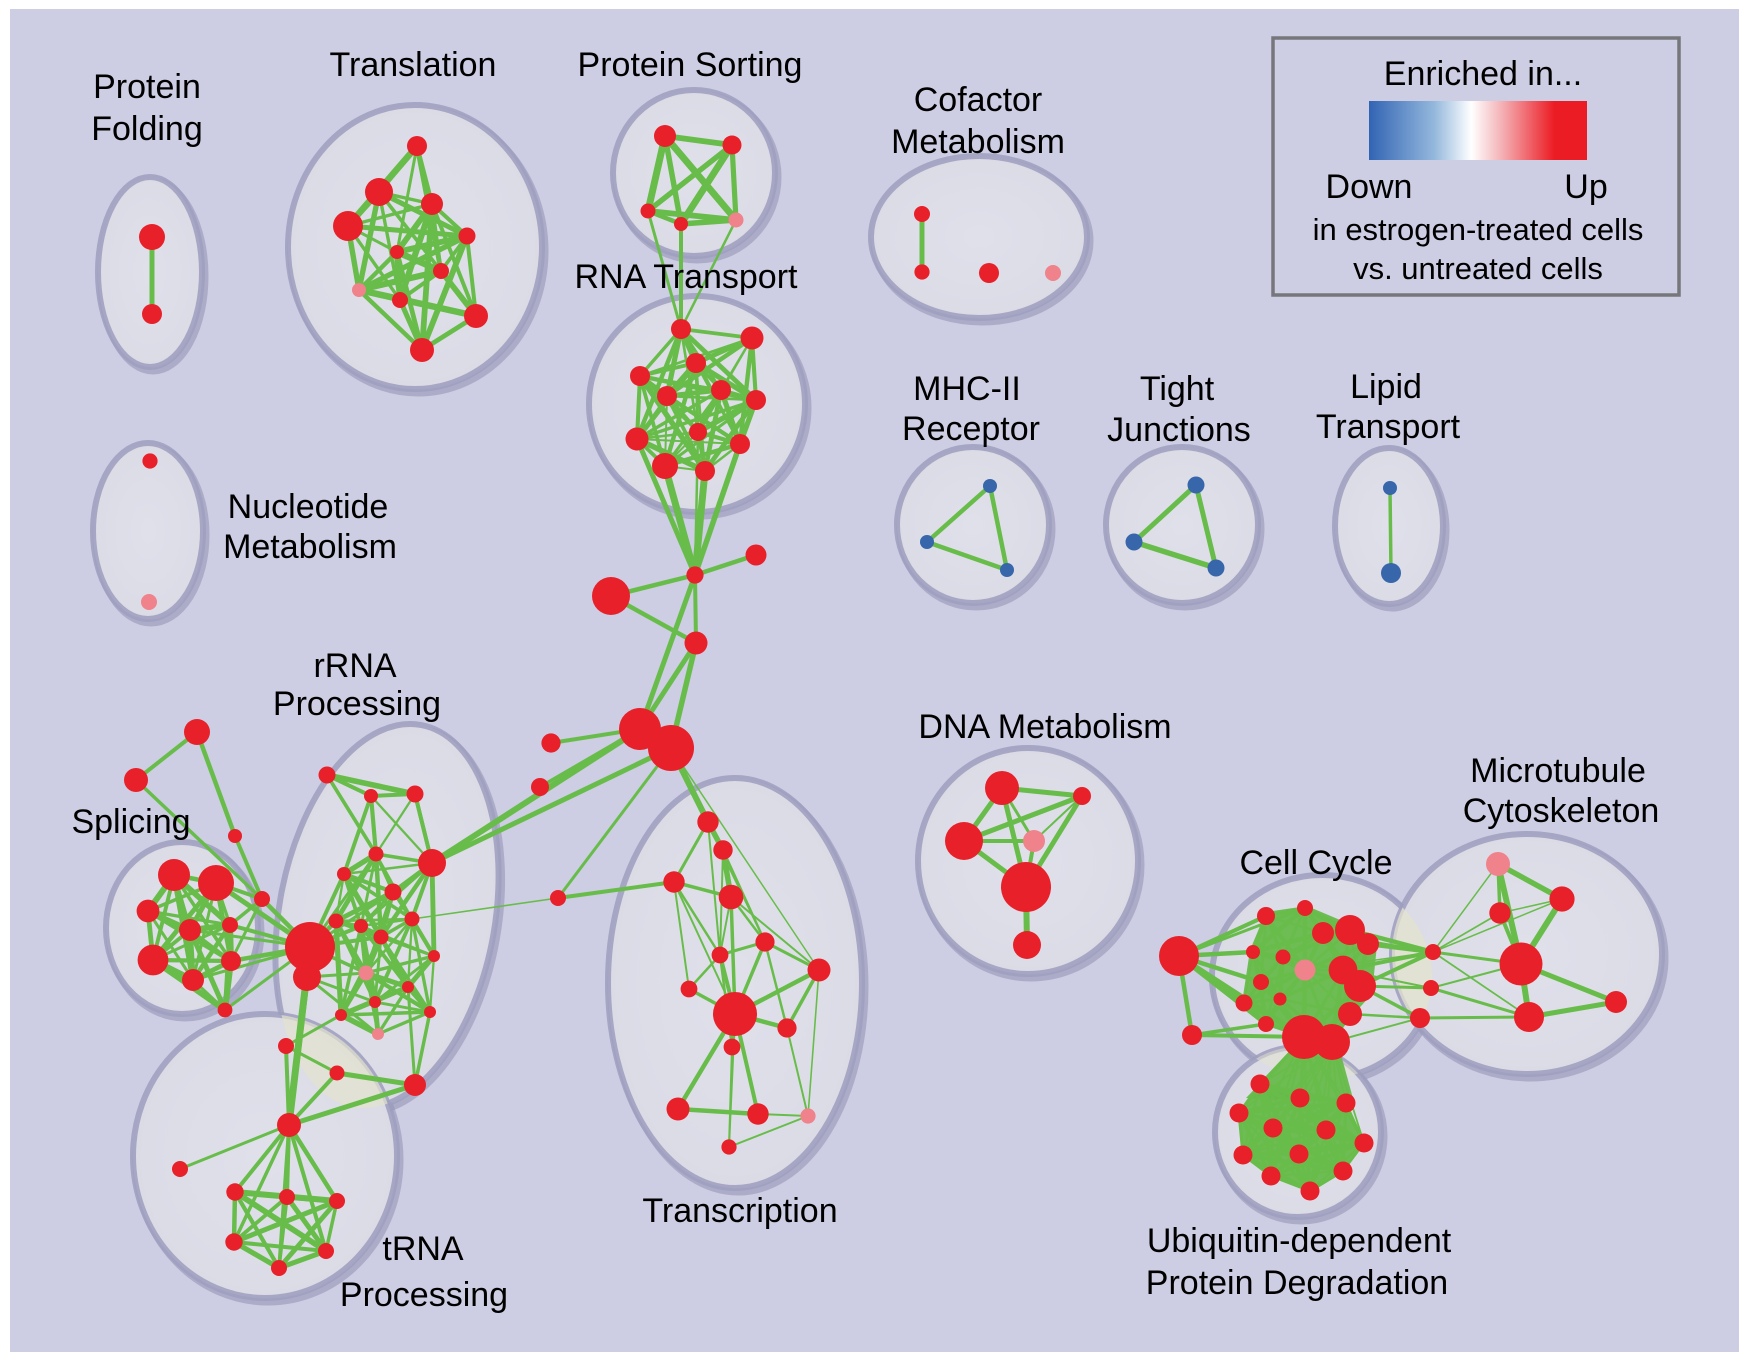 Image resolution: width=1750 pixels, height=1360 pixels. I want to click on svg-text: Up, so click(1585, 187).